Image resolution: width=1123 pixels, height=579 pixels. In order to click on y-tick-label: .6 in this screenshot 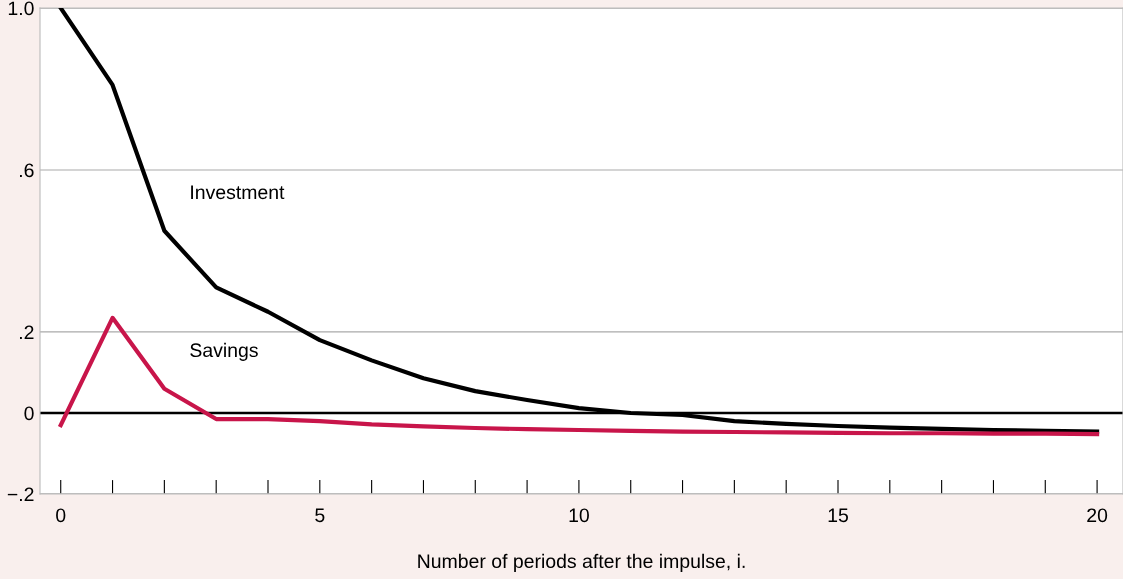, I will do `click(27, 170)`.